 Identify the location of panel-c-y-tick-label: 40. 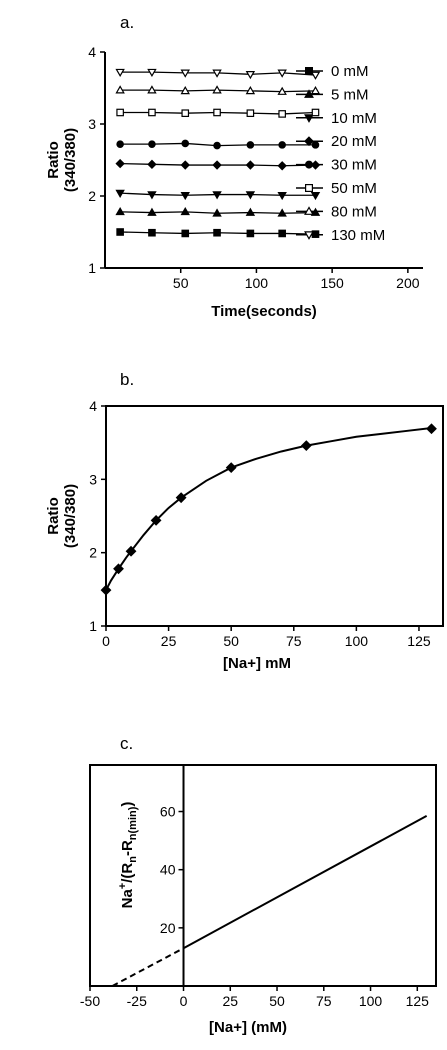
(168, 870).